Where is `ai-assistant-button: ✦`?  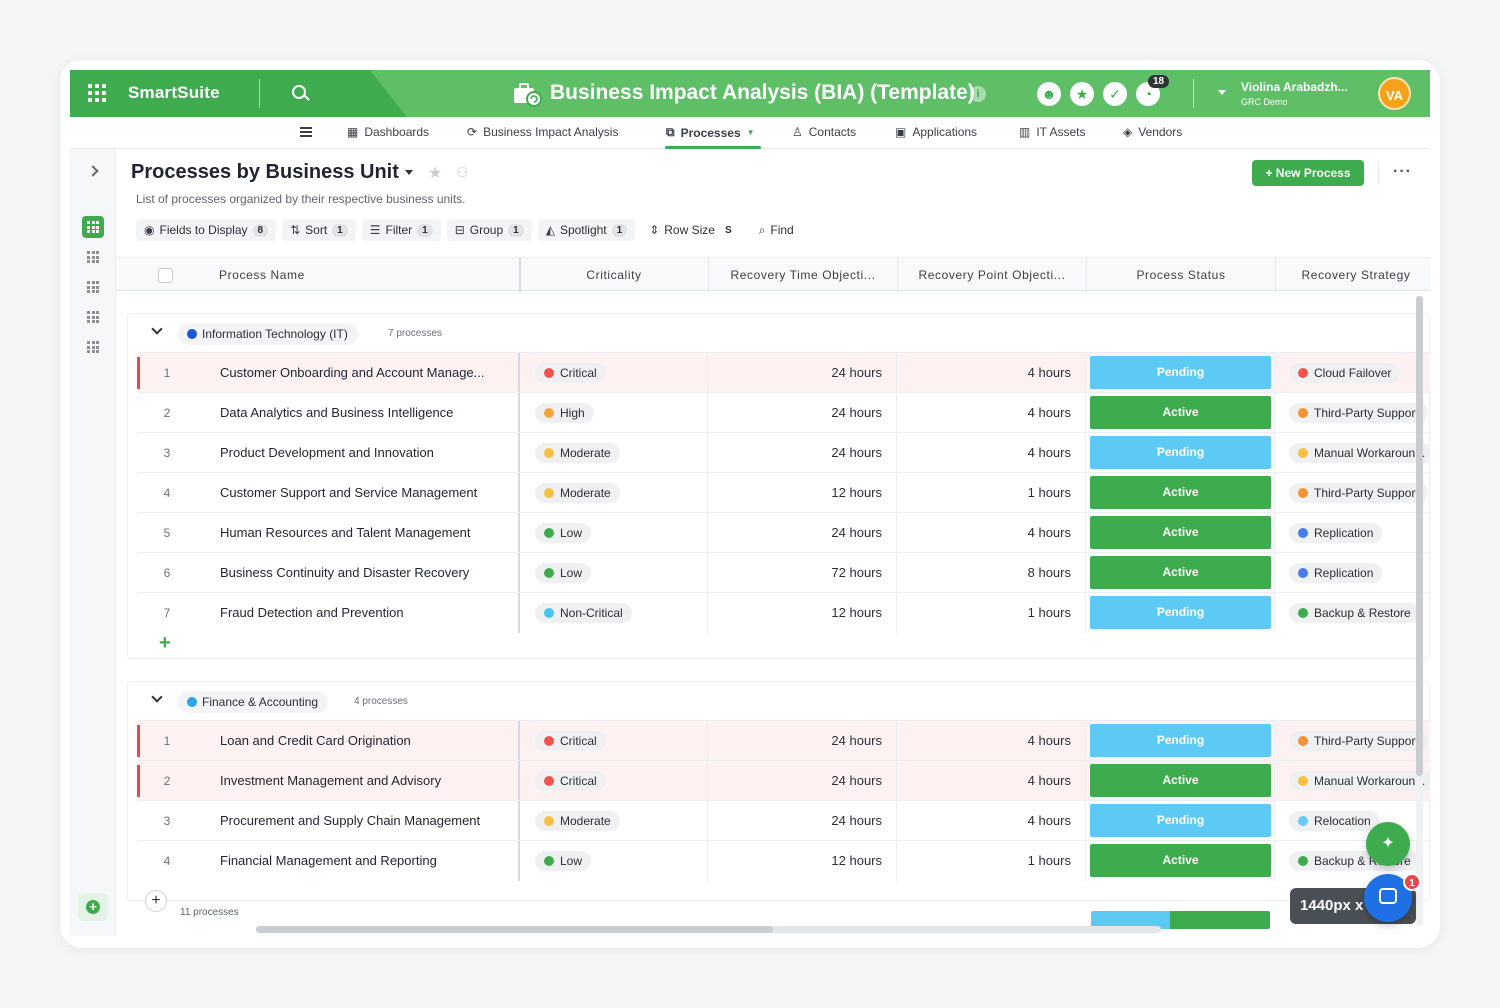 ai-assistant-button: ✦ is located at coordinates (1388, 844).